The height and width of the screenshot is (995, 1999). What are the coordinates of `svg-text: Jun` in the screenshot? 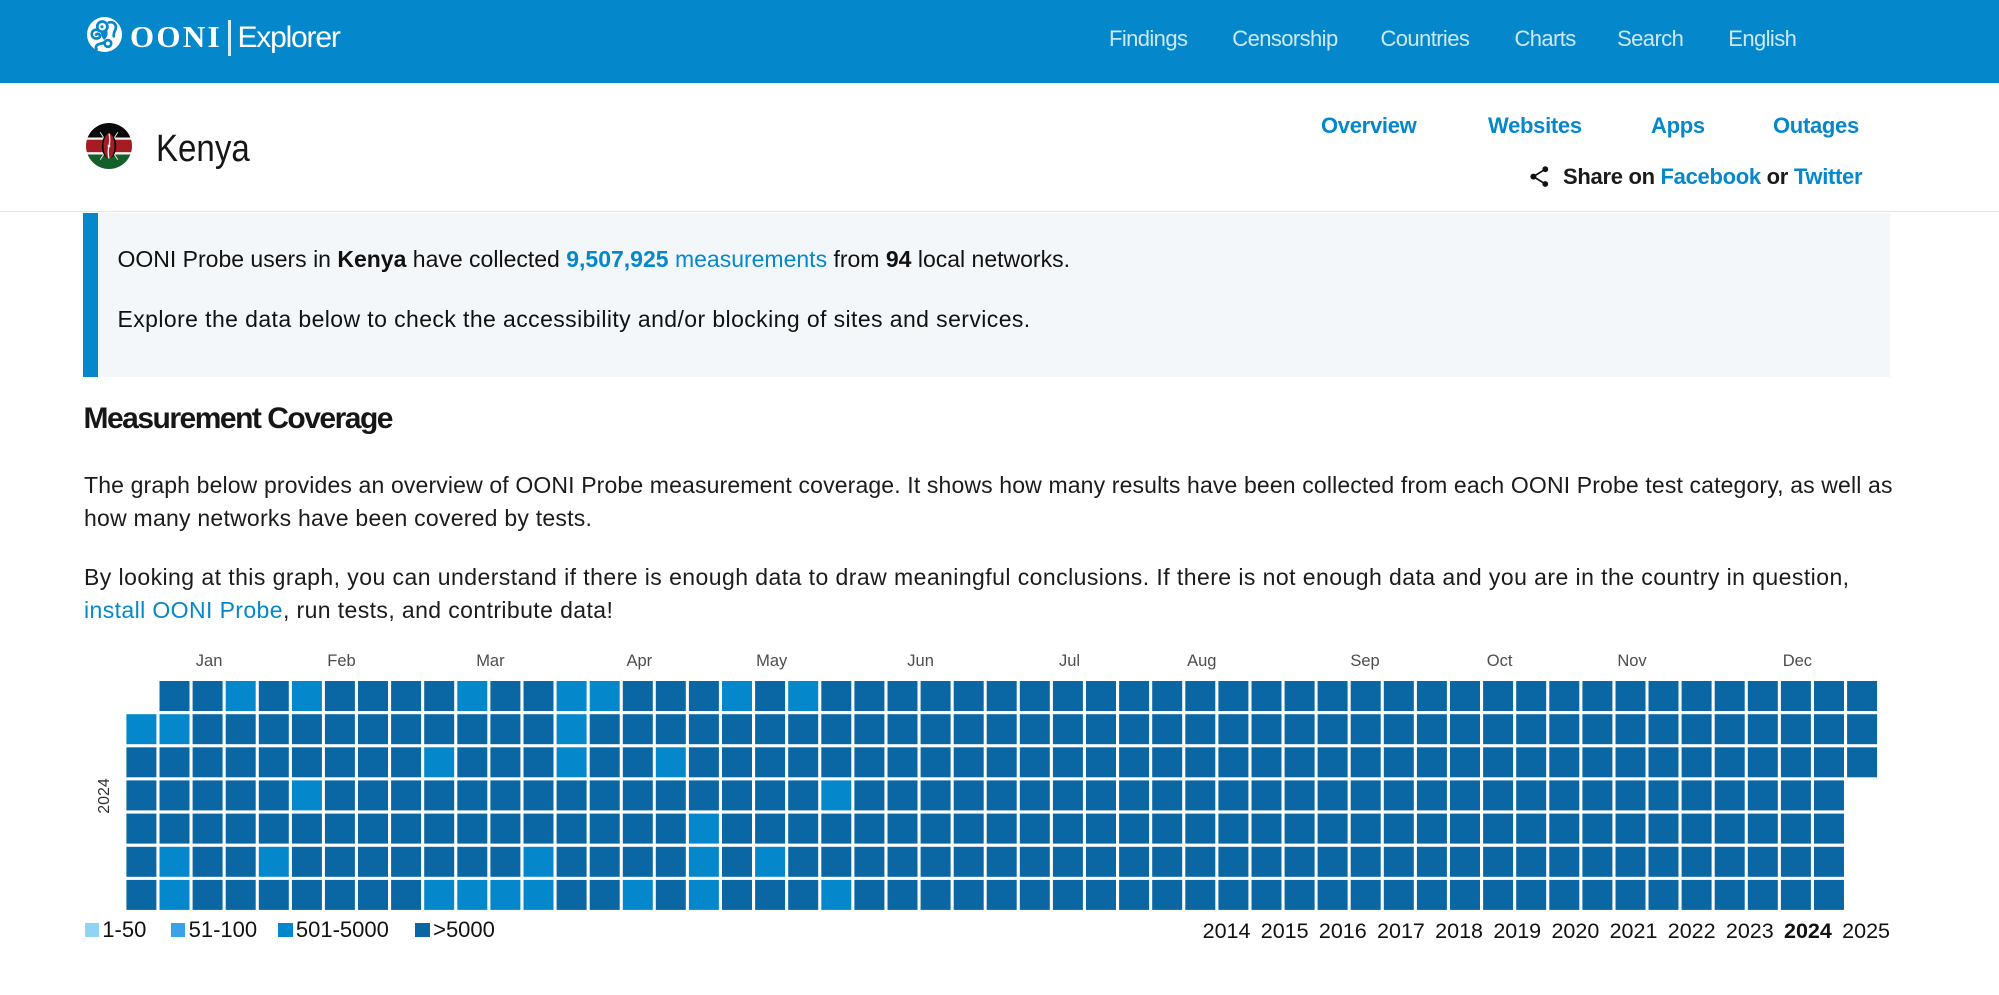 It's located at (920, 661).